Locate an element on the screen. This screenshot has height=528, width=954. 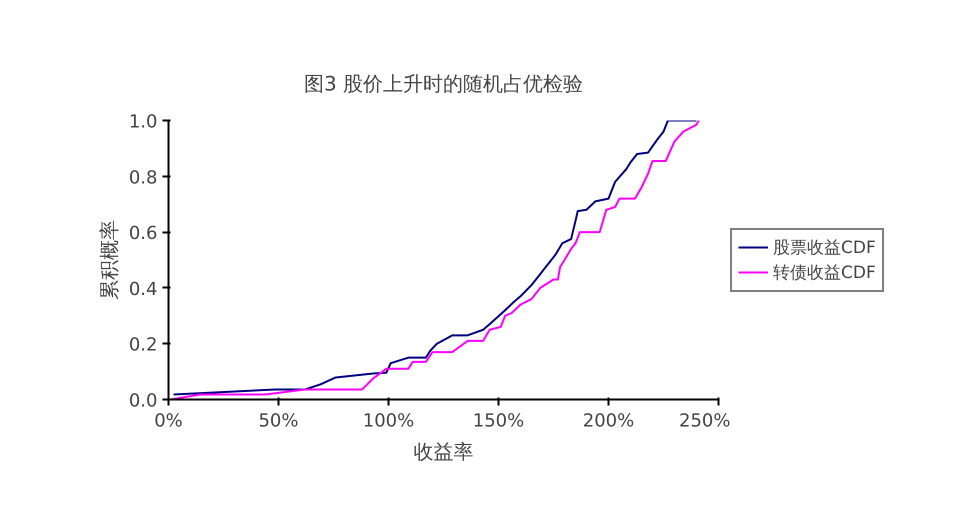
legend-label: 转债收益CDF is located at coordinates (824, 273).